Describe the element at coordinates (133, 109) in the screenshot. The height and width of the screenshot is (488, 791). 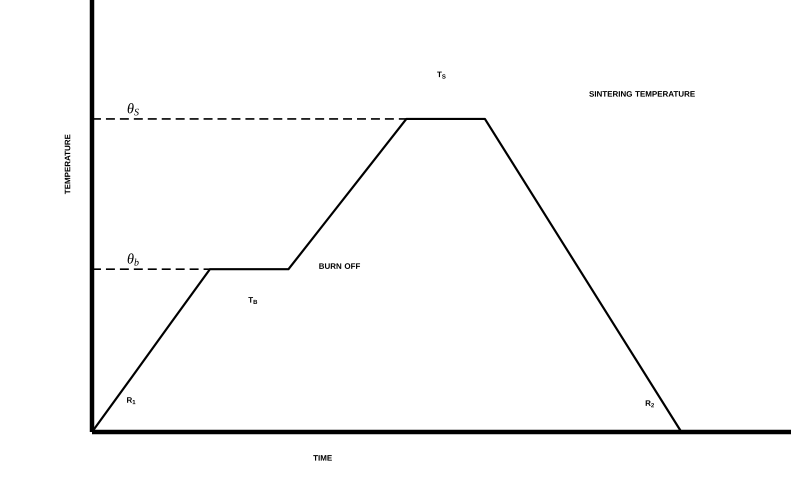
I see `ref-line-label: θ$_{S}$` at that location.